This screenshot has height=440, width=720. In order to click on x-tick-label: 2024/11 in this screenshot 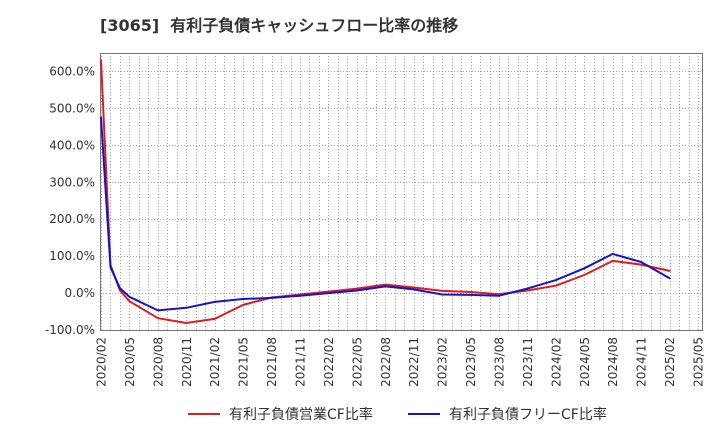, I will do `click(642, 362)`.